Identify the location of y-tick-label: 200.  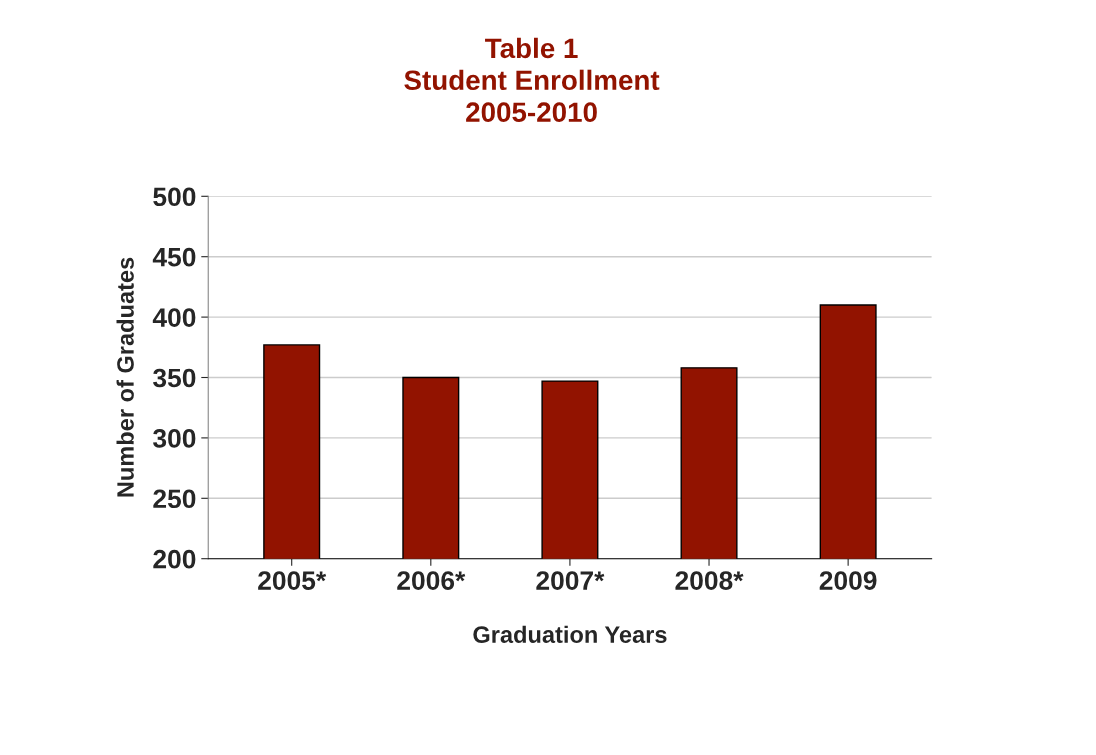
(174, 559).